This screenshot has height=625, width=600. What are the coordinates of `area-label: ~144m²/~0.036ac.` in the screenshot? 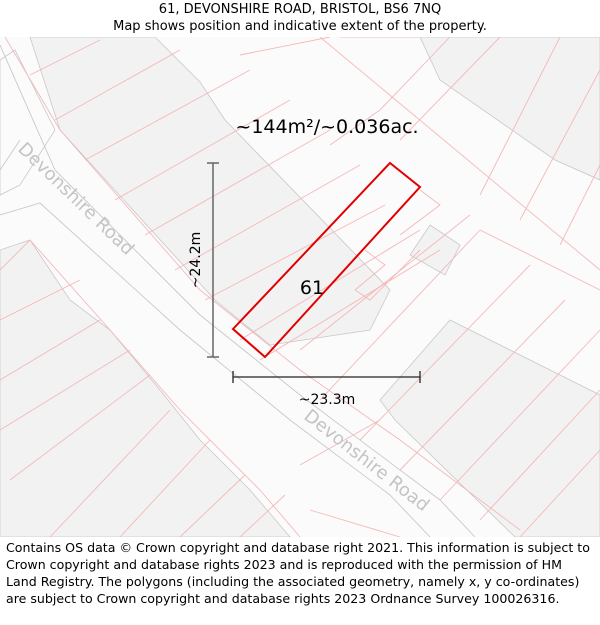 It's located at (326, 127).